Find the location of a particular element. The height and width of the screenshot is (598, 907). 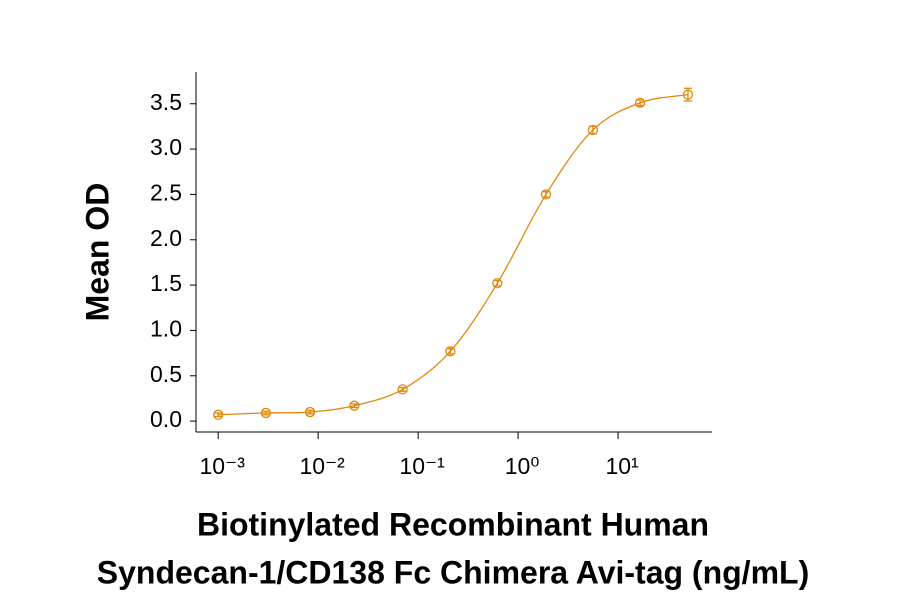

y-tick-label: 1.0 is located at coordinates (166, 329).